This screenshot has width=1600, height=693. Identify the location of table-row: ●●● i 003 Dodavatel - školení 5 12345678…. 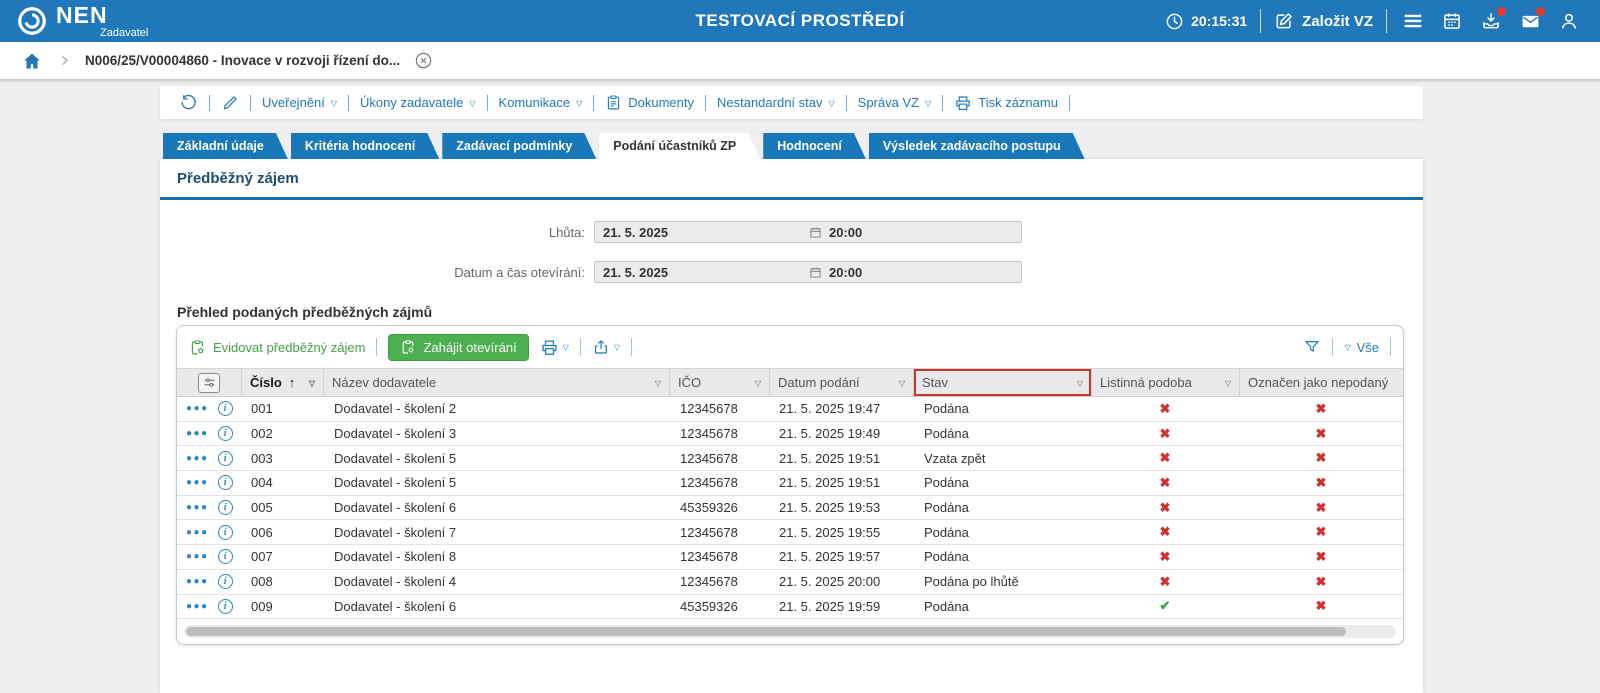
(790, 459).